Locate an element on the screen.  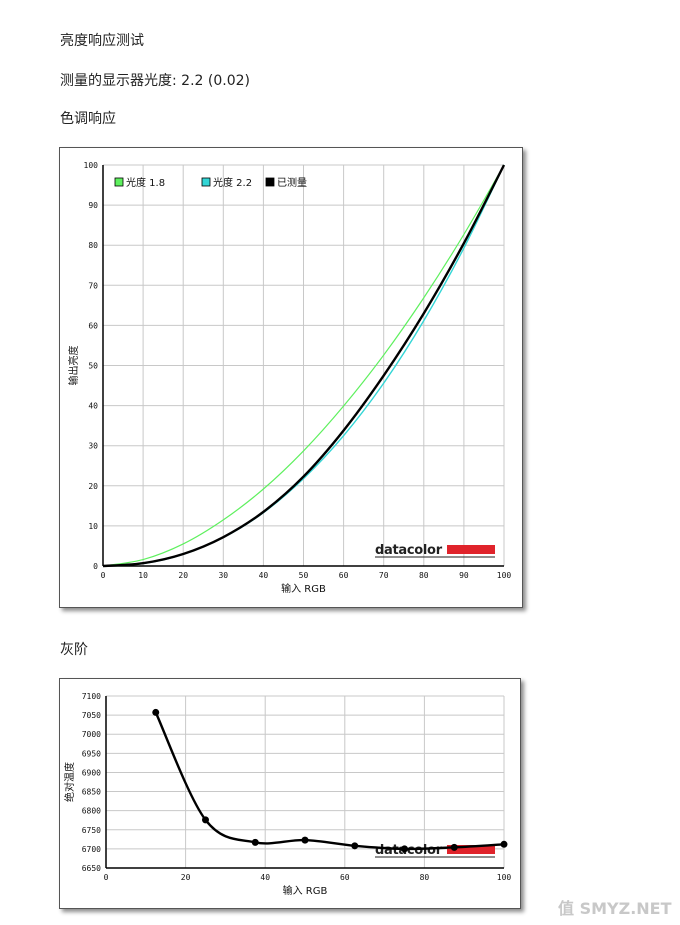
watermark-text: 值 SMYZ.NET is located at coordinates (615, 908).